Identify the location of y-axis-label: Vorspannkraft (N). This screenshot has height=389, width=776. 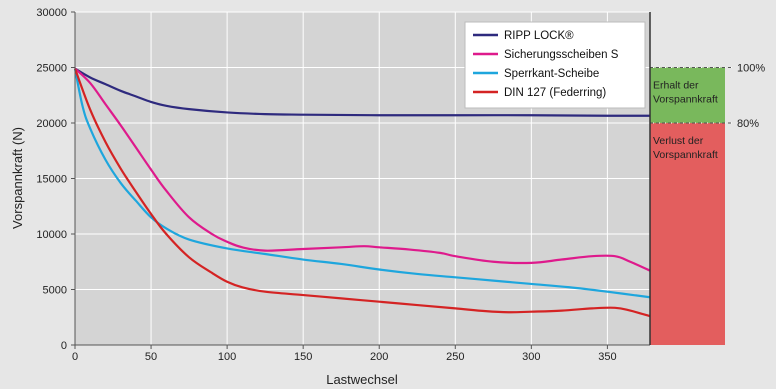
(17, 178).